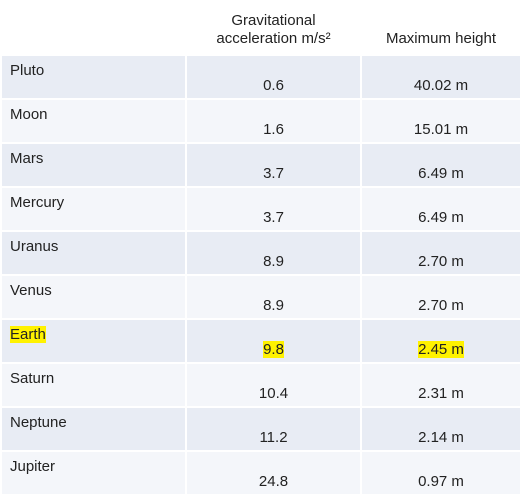  I want to click on cell-text: 11.2, so click(273, 437).